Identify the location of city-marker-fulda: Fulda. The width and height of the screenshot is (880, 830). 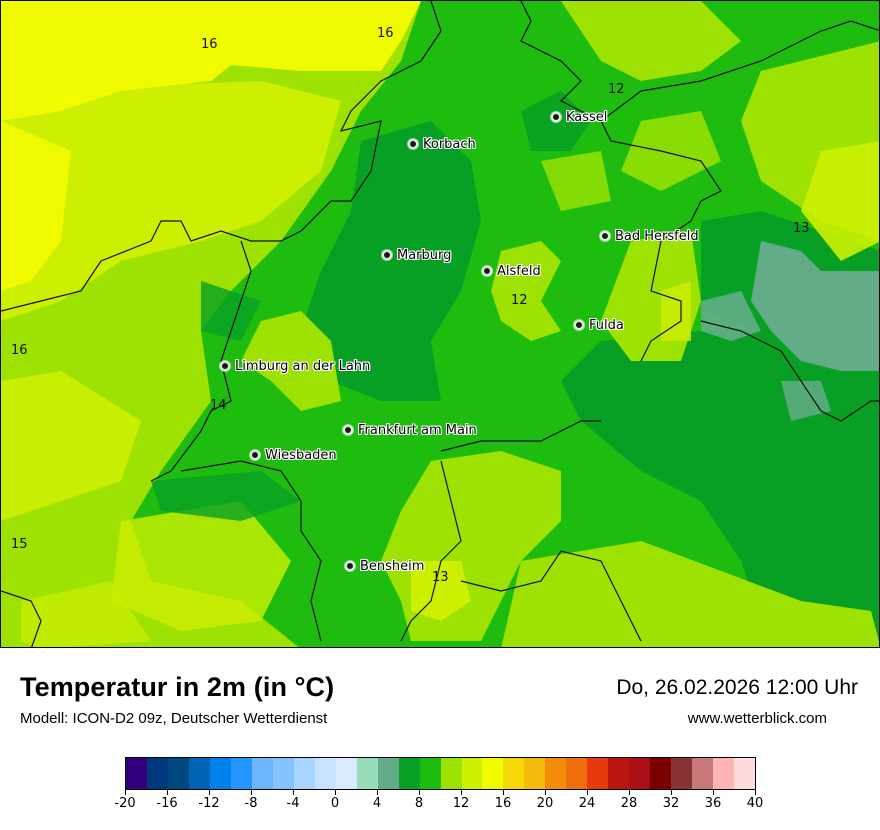
(599, 325).